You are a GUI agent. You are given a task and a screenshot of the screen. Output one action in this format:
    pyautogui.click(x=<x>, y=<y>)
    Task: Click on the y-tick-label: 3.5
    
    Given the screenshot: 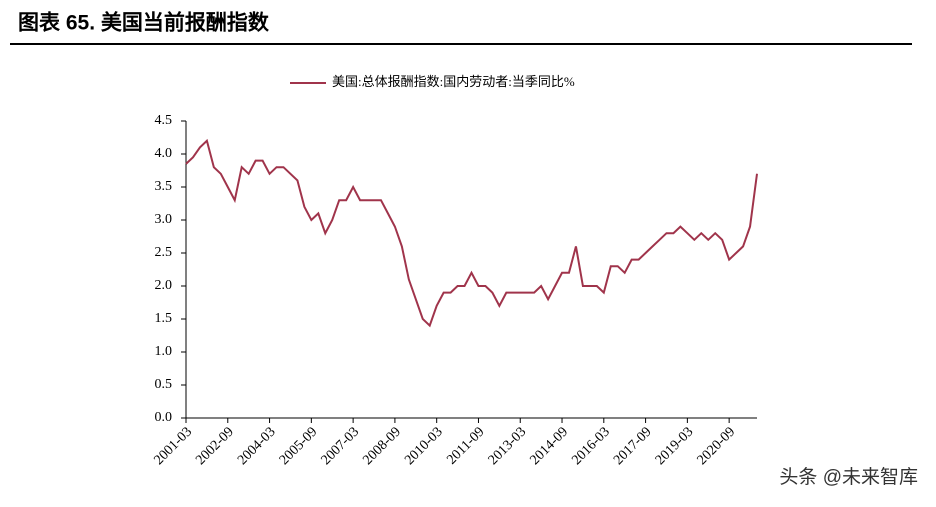 What is the action you would take?
    pyautogui.click(x=164, y=186)
    